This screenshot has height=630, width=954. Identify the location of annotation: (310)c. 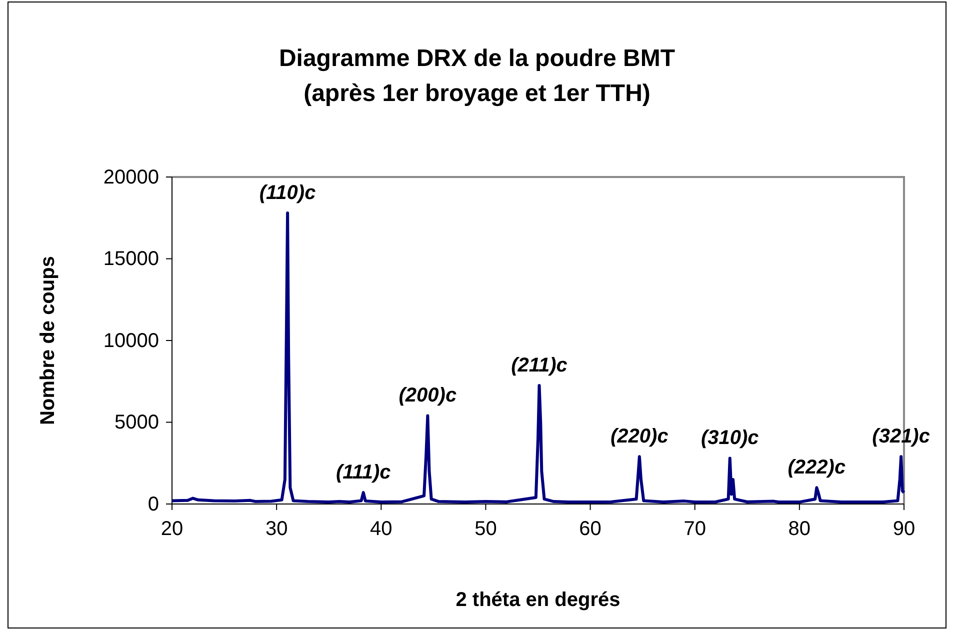
(729, 438).